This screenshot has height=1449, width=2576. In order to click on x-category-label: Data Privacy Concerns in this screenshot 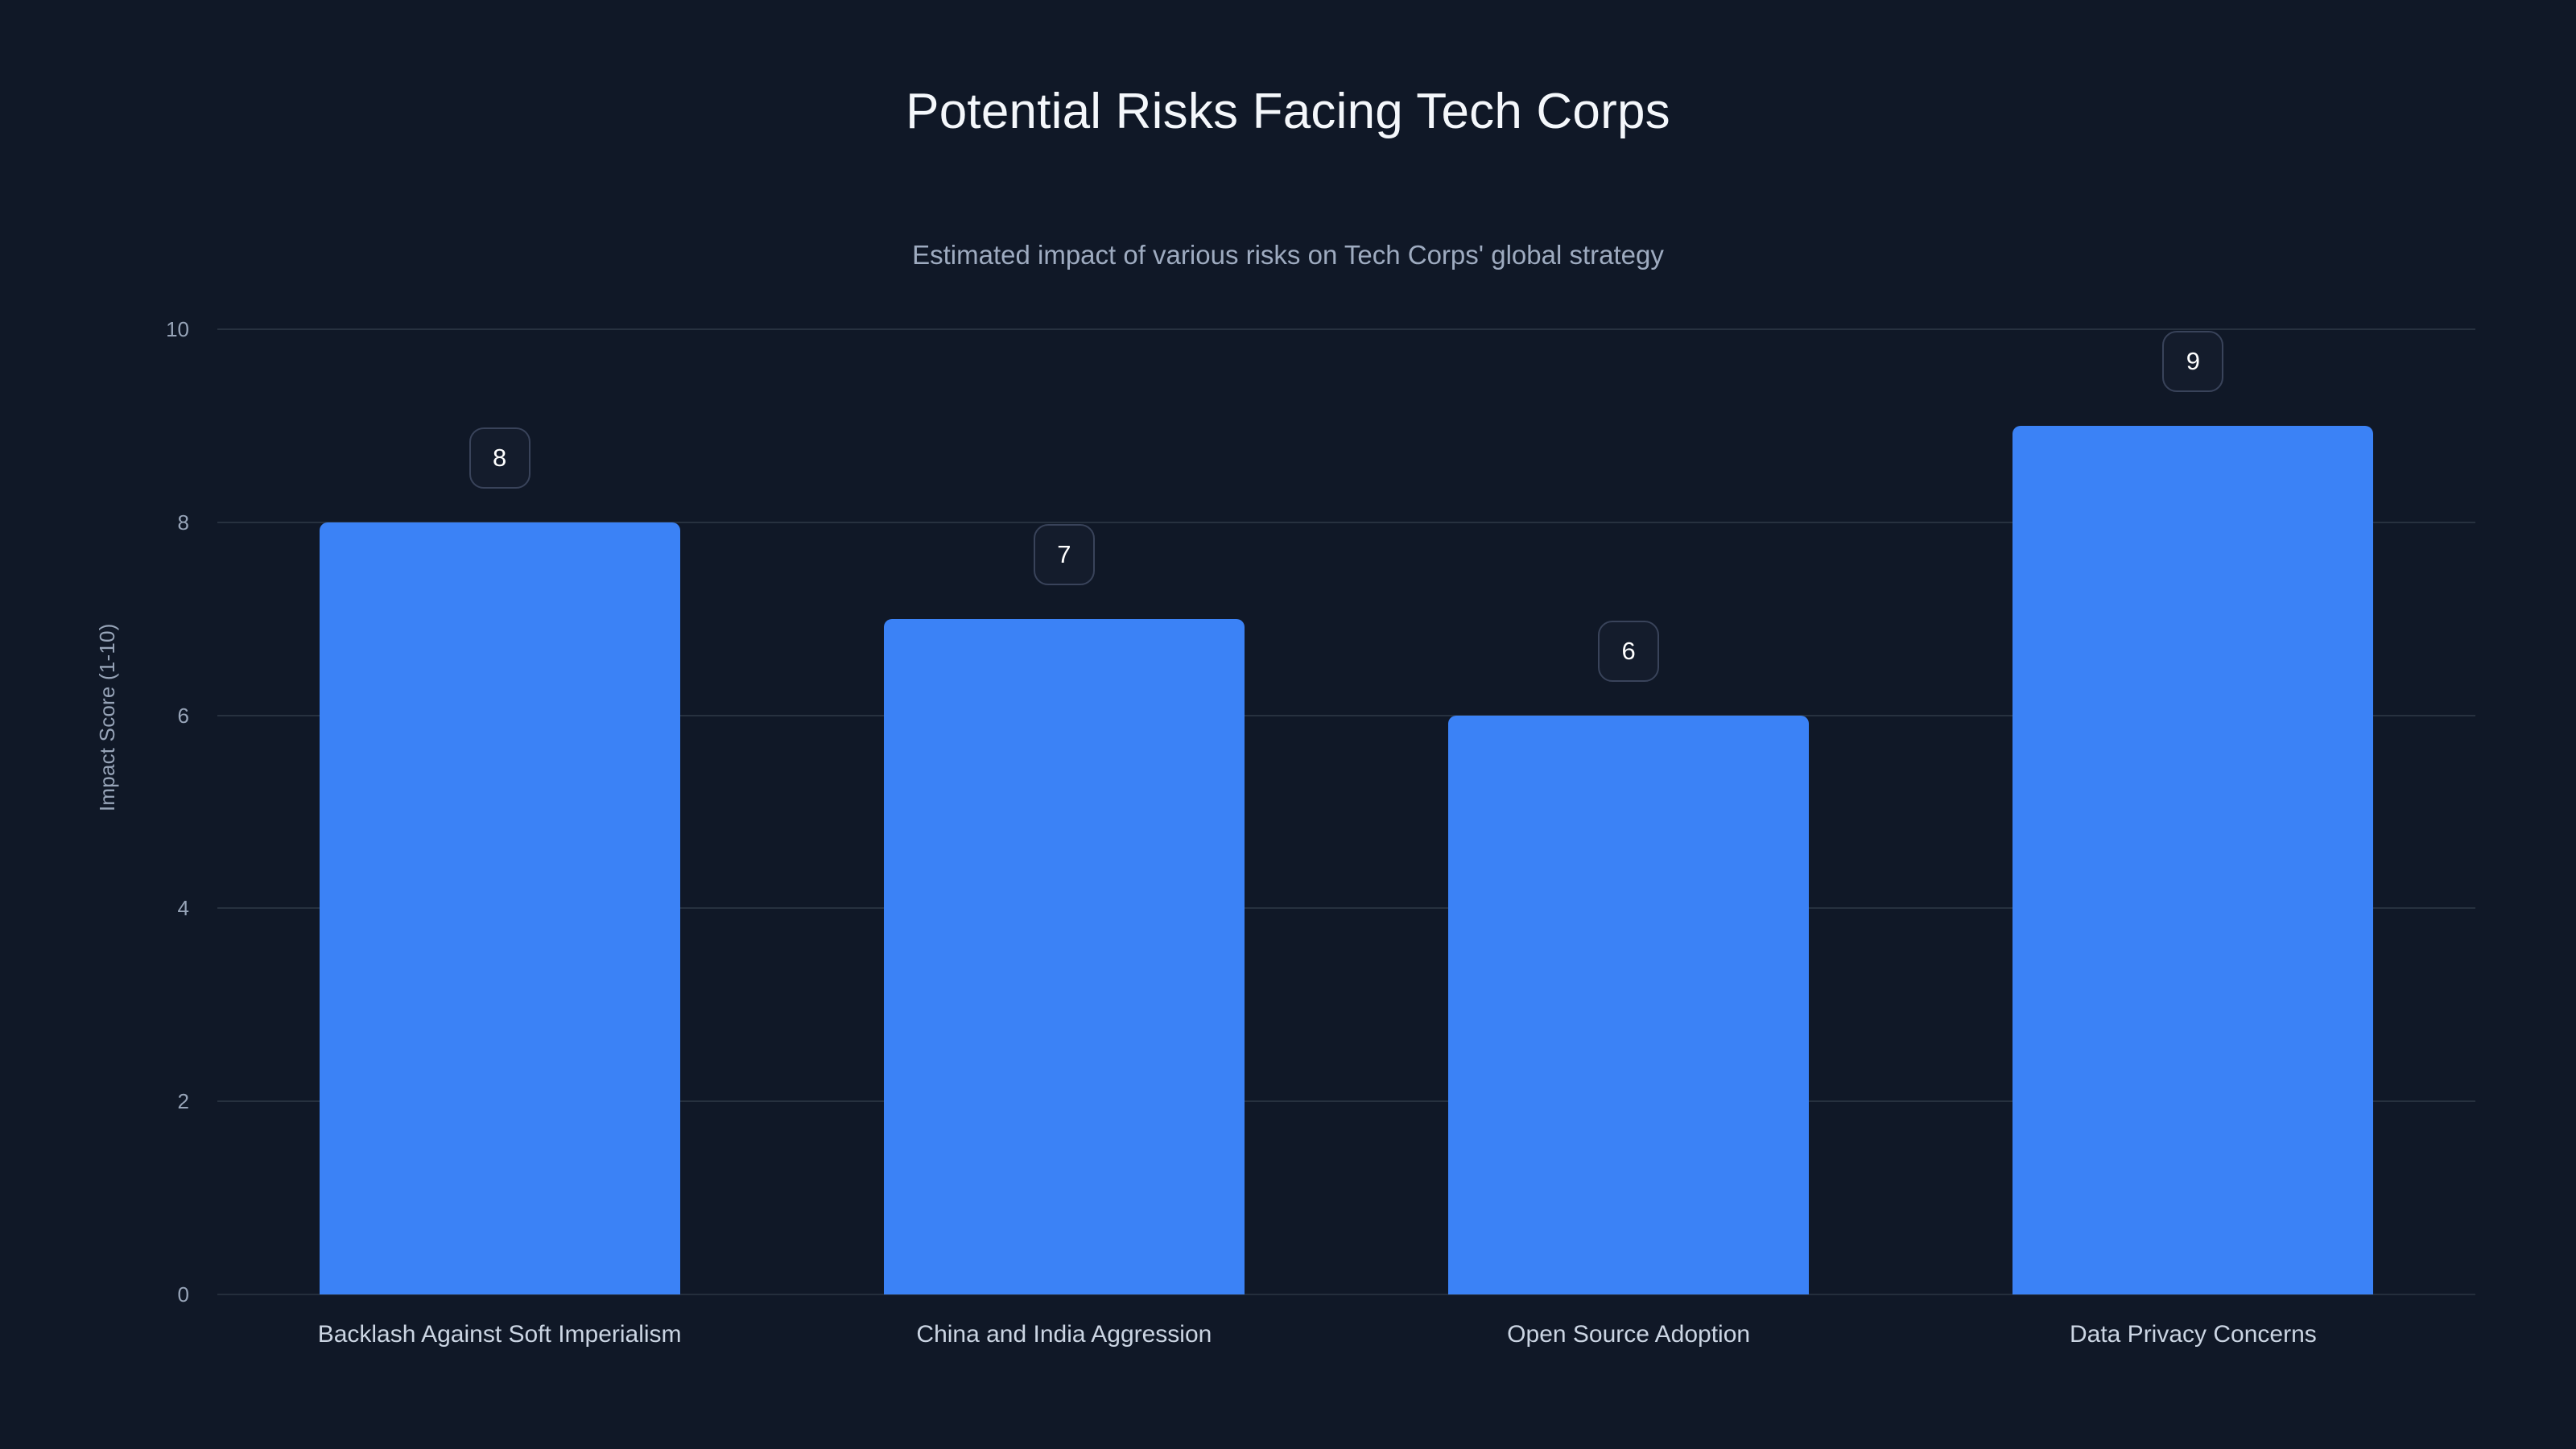, I will do `click(2193, 1334)`.